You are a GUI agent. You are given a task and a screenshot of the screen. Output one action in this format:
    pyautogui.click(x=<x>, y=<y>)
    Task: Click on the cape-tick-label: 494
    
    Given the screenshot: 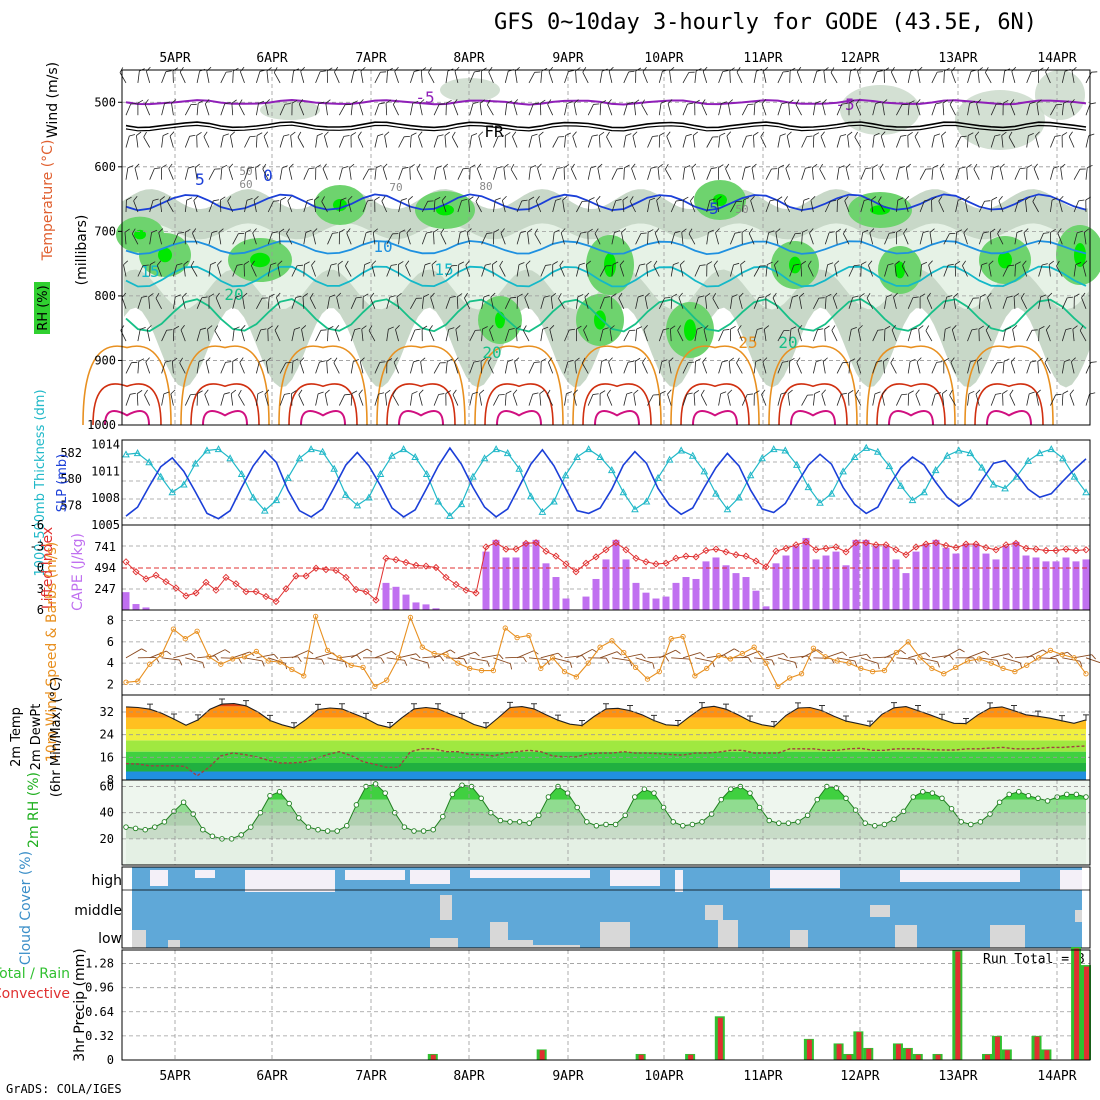 What is the action you would take?
    pyautogui.click(x=105, y=568)
    